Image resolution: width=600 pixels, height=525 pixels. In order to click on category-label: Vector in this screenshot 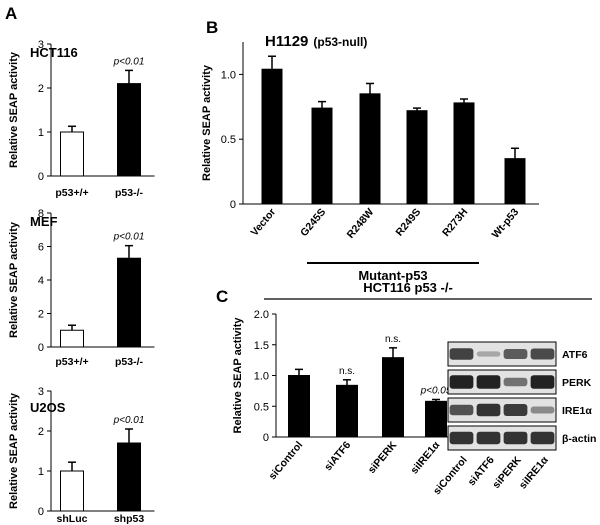, I will do `click(263, 222)`.